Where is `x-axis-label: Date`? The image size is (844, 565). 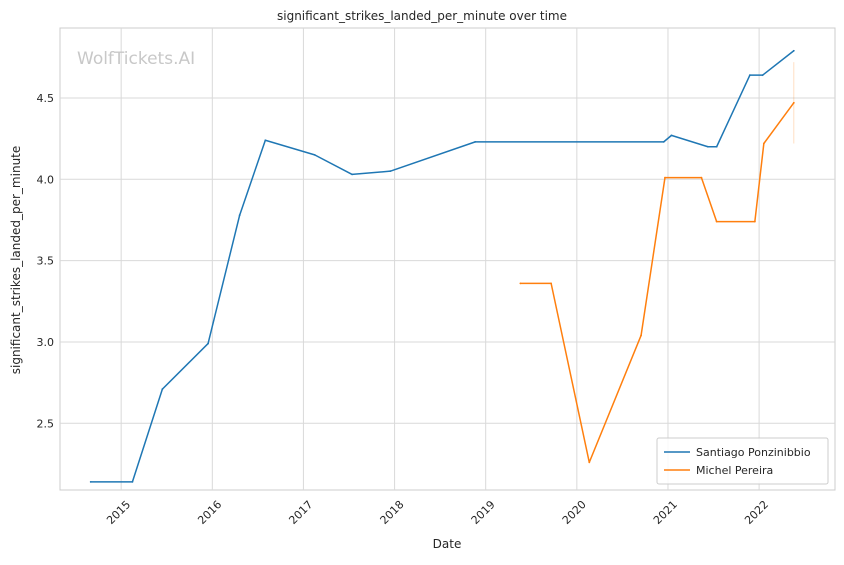 x-axis-label: Date is located at coordinates (447, 544).